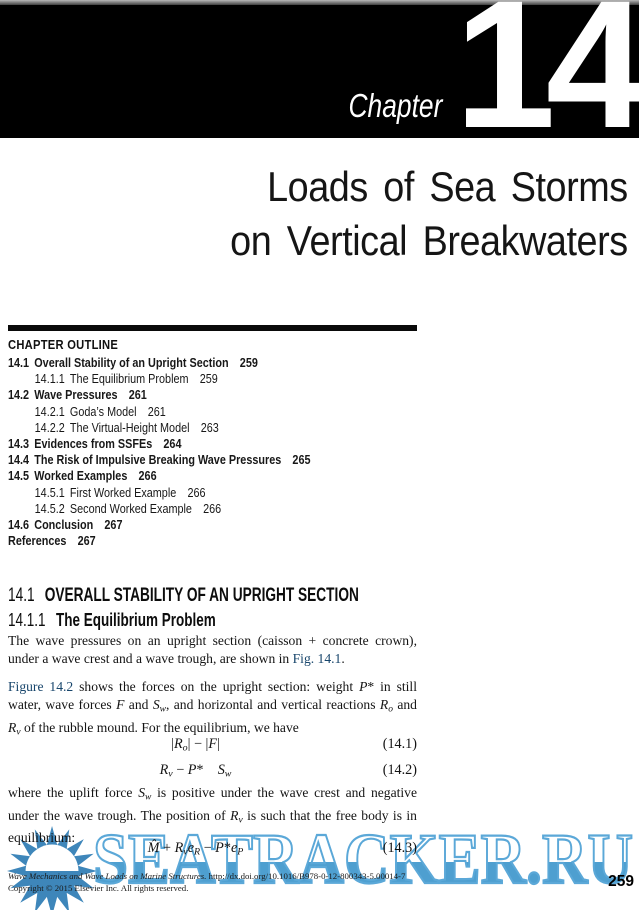 The image size is (639, 910). I want to click on outline-item-label: First Worked Example, so click(123, 492).